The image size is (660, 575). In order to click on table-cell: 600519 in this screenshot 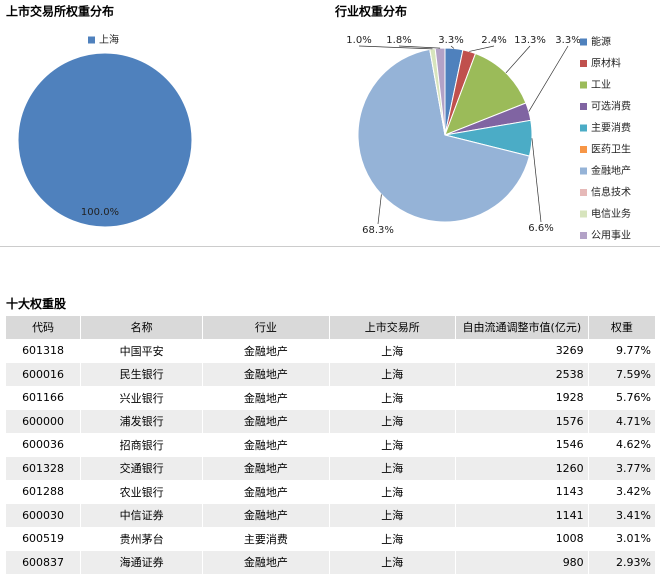, I will do `click(44, 539)`.